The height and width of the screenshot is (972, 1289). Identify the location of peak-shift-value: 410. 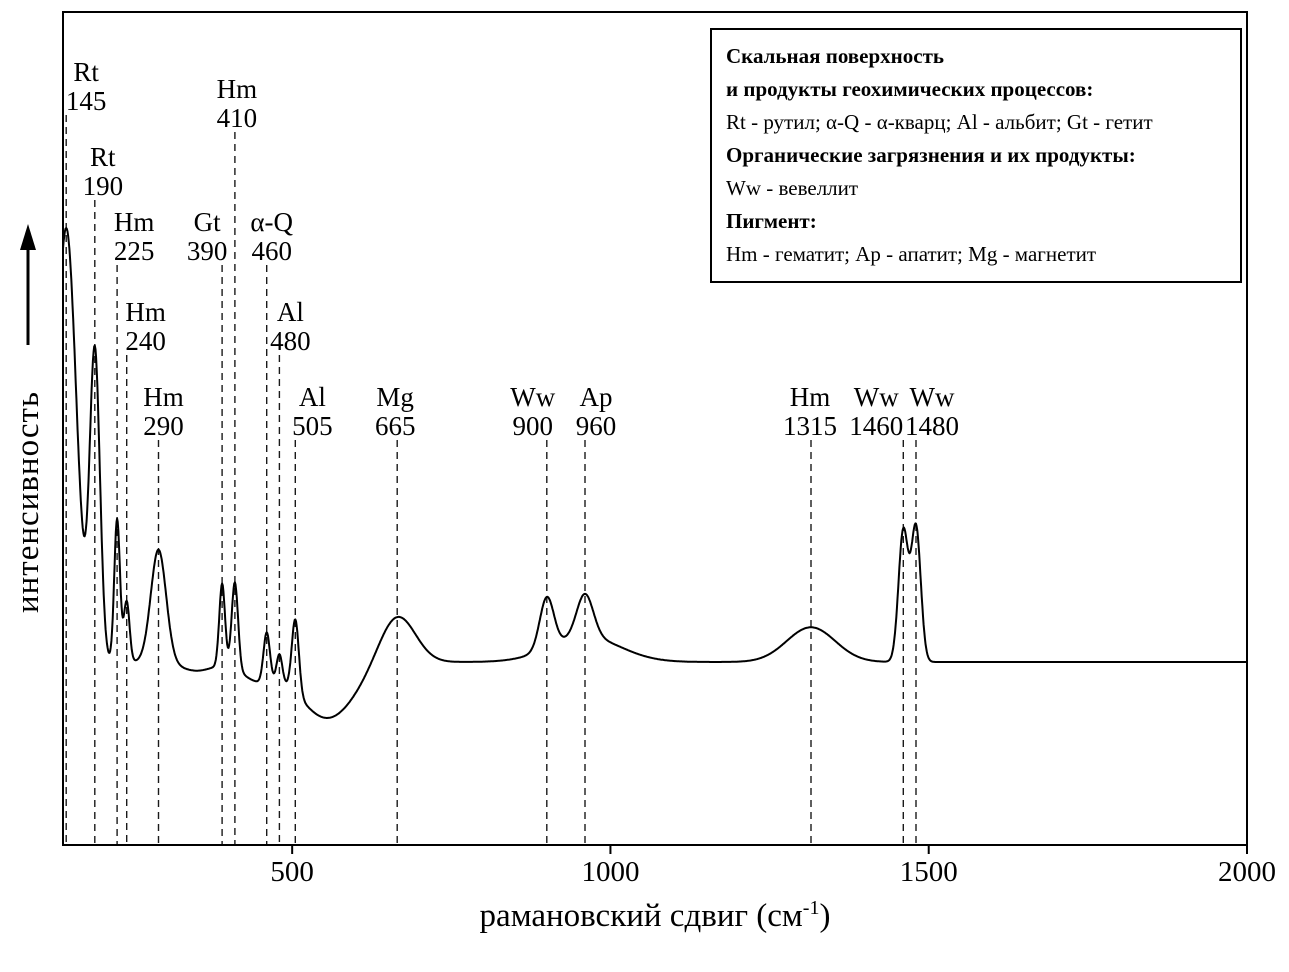
(237, 118).